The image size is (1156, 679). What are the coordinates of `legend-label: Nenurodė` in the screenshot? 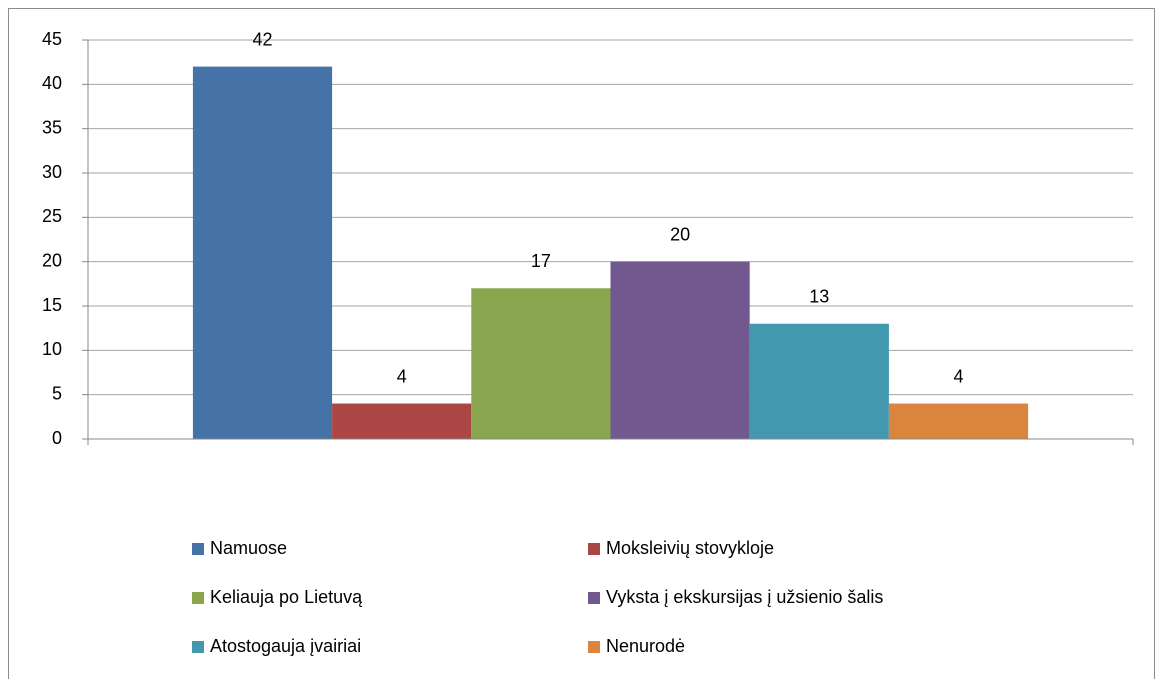 It's located at (645, 646).